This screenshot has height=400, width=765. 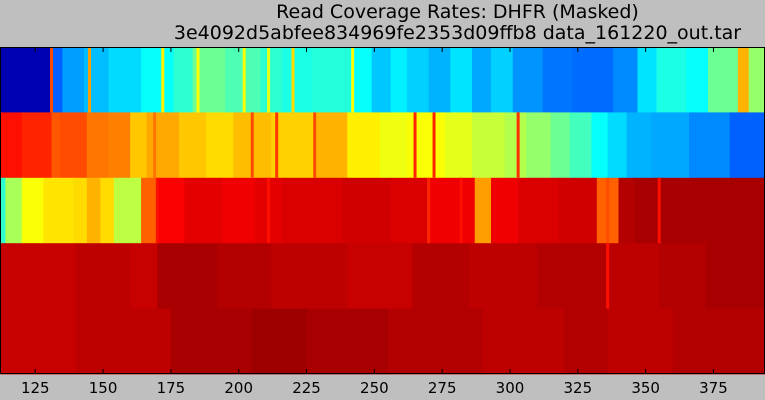 I want to click on heatmap-cell-row3-seg9, so click(x=149, y=210).